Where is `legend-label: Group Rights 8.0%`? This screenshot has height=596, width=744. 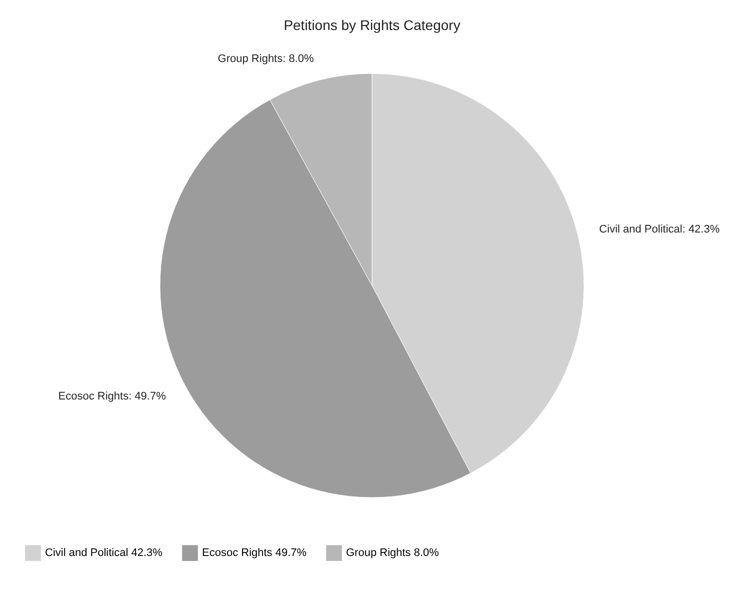
legend-label: Group Rights 8.0% is located at coordinates (393, 553).